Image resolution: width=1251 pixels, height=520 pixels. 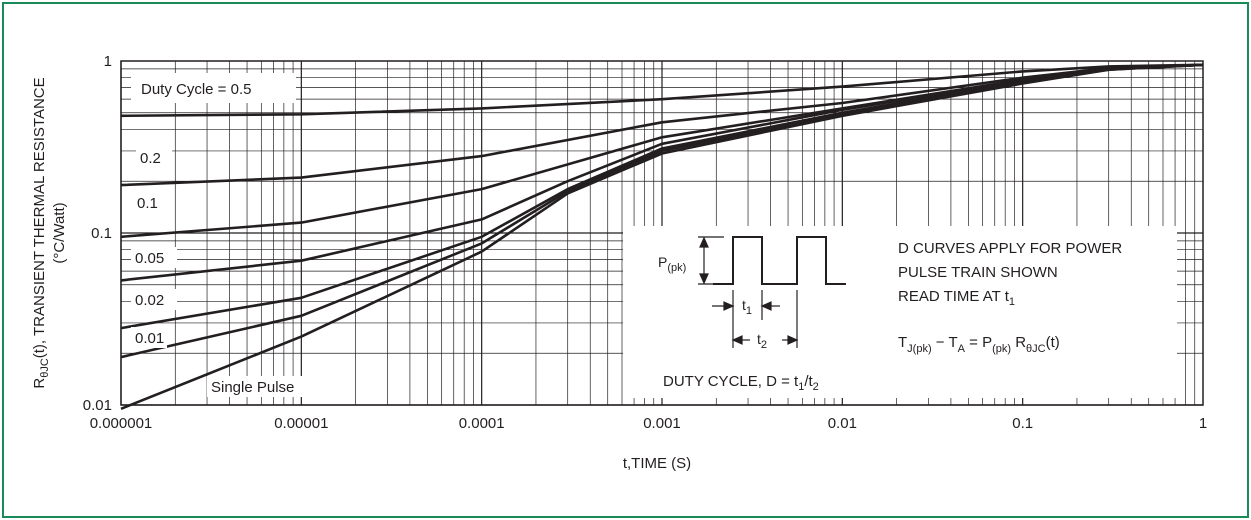 What do you see at coordinates (121, 423) in the screenshot?
I see `x-tick-label: 0.000001` at bounding box center [121, 423].